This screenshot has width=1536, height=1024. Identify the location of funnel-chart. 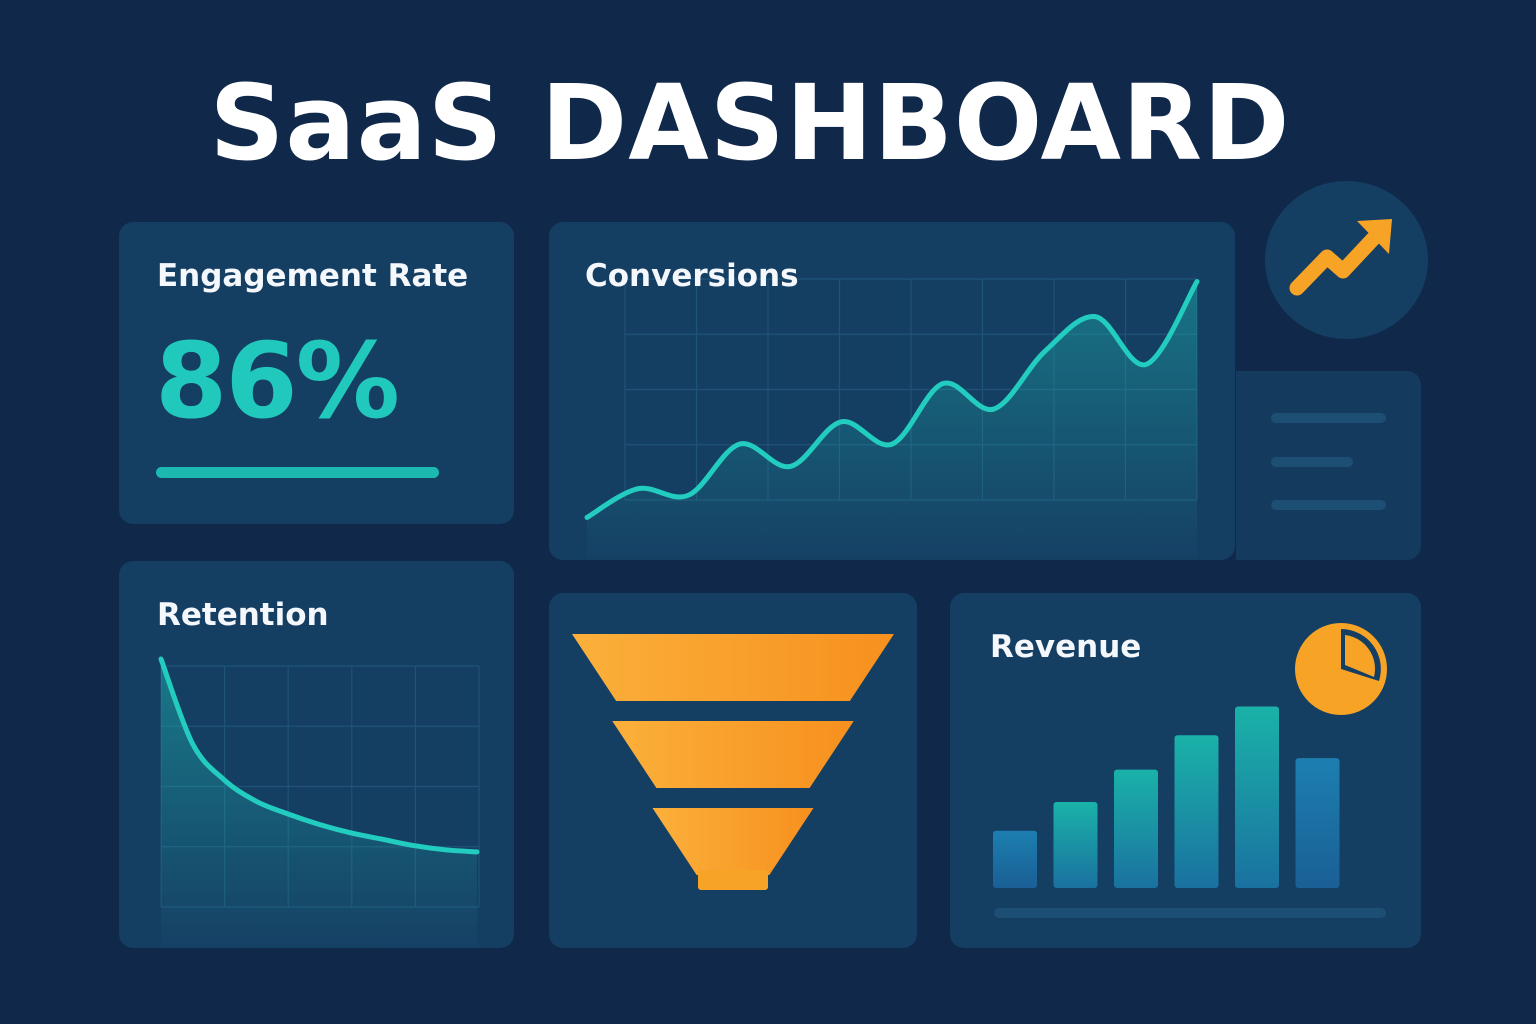
(733, 762).